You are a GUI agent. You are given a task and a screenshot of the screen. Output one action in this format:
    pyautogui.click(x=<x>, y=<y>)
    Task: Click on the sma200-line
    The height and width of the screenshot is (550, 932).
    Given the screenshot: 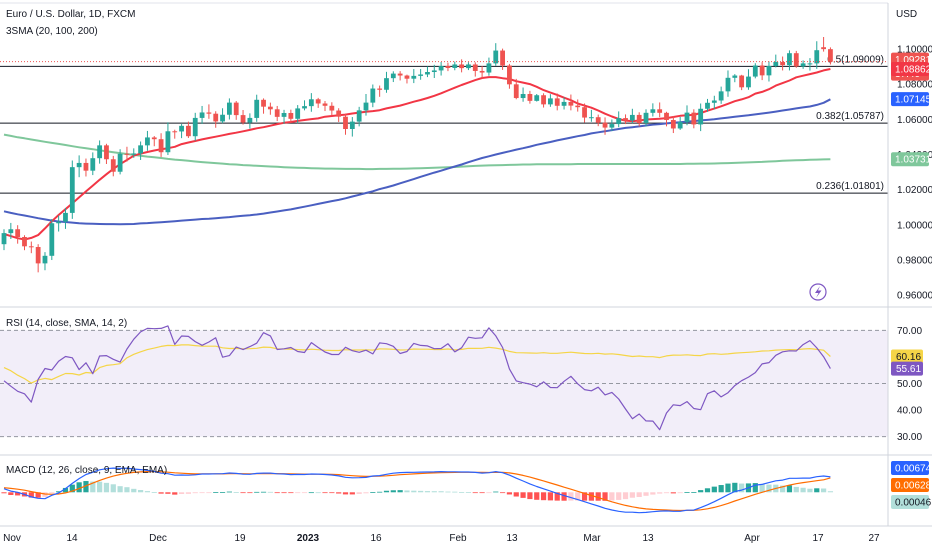 What is the action you would take?
    pyautogui.click(x=417, y=152)
    